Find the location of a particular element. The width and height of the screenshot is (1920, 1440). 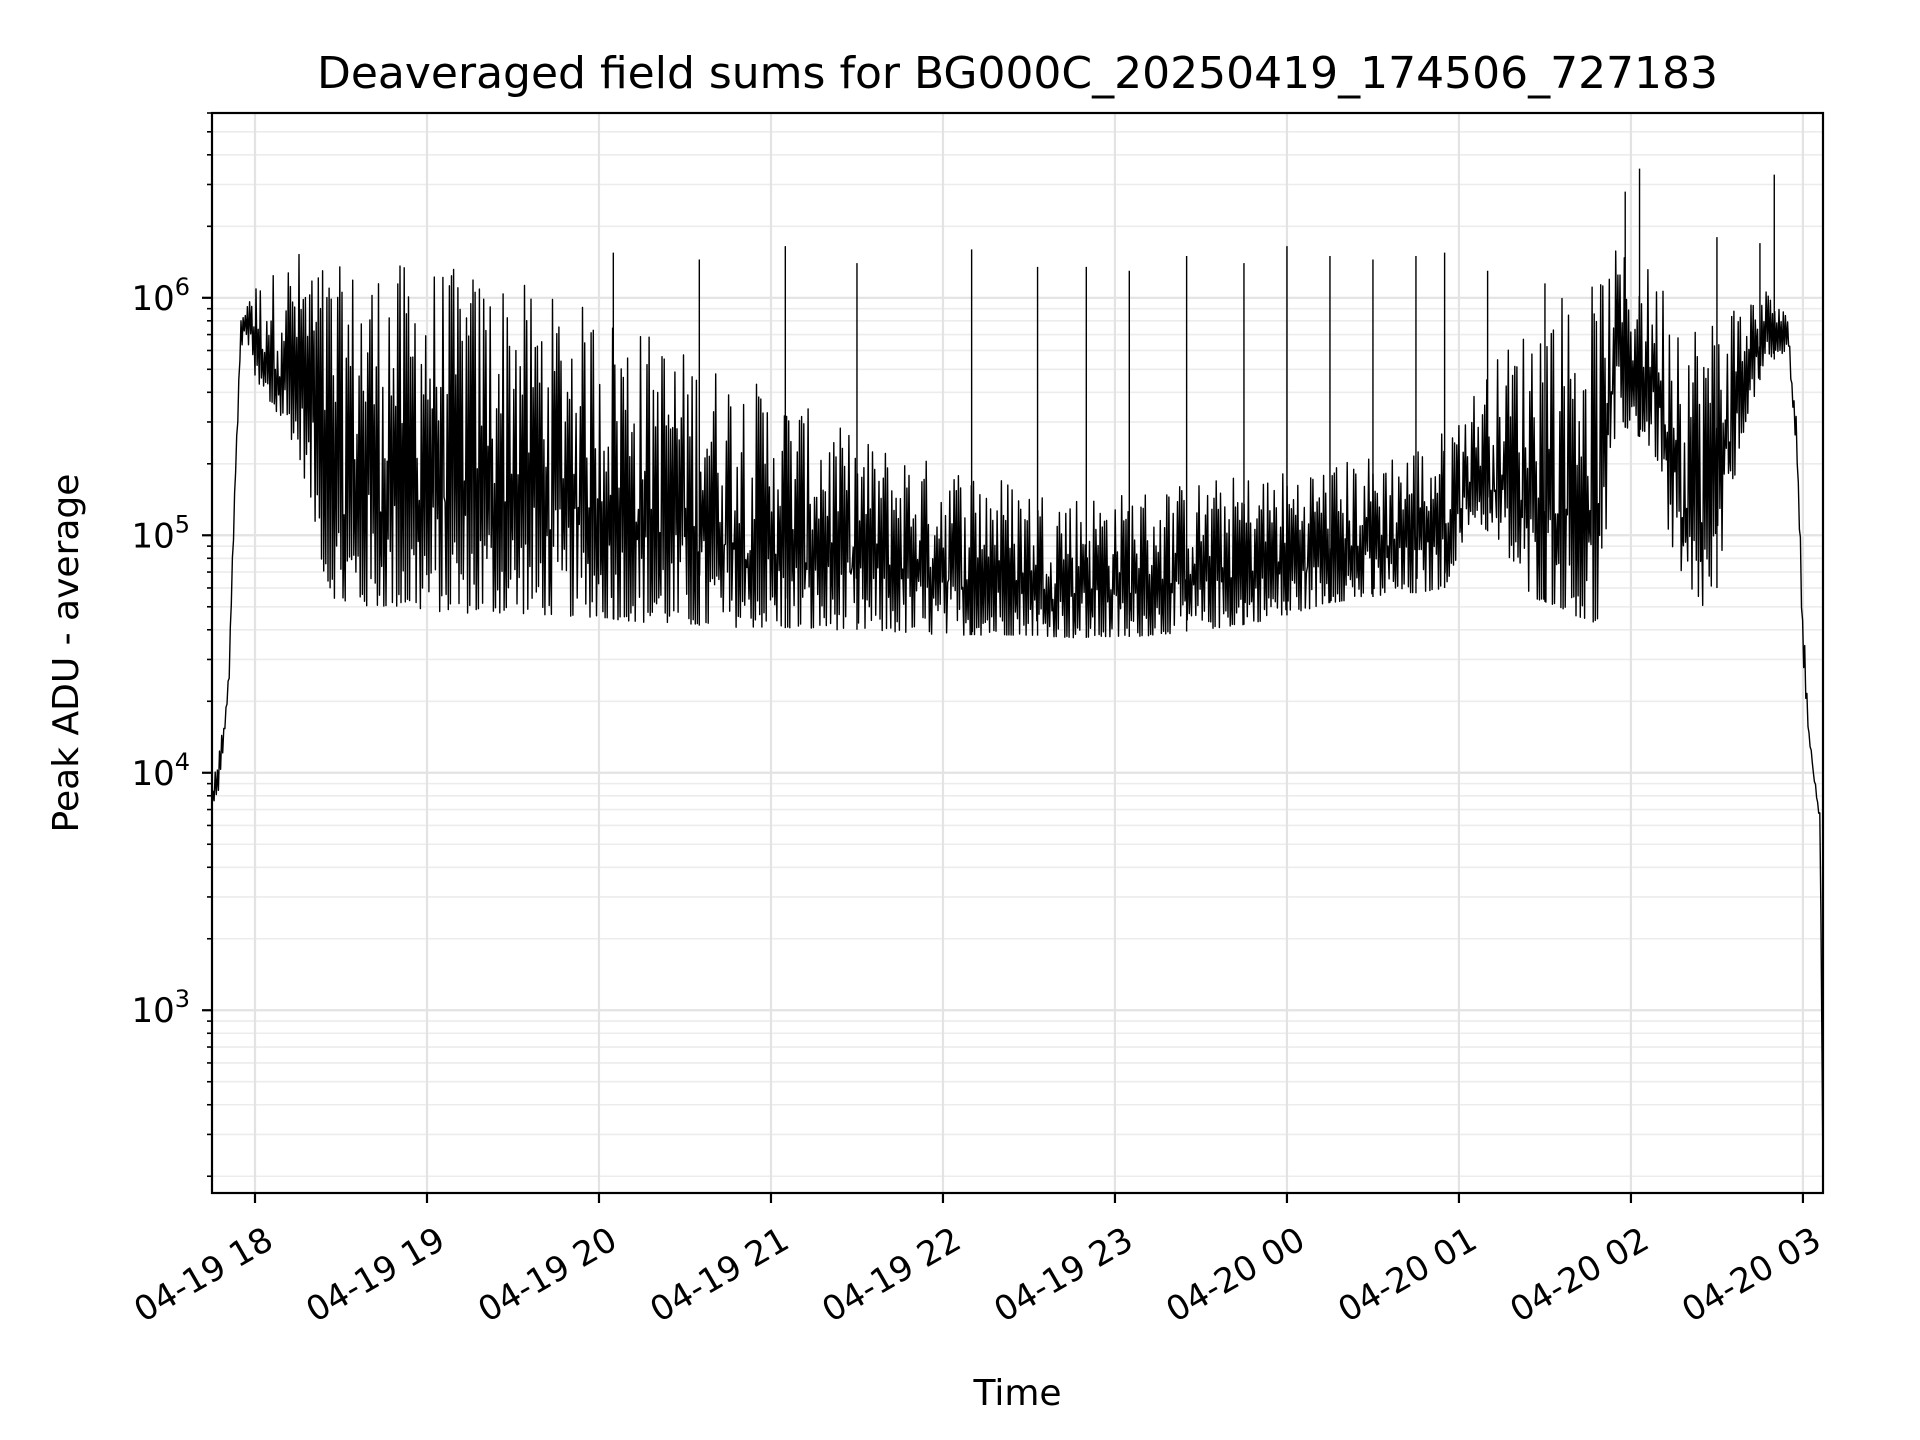

y-tick-label-exponent: 4 is located at coordinates (182, 762).